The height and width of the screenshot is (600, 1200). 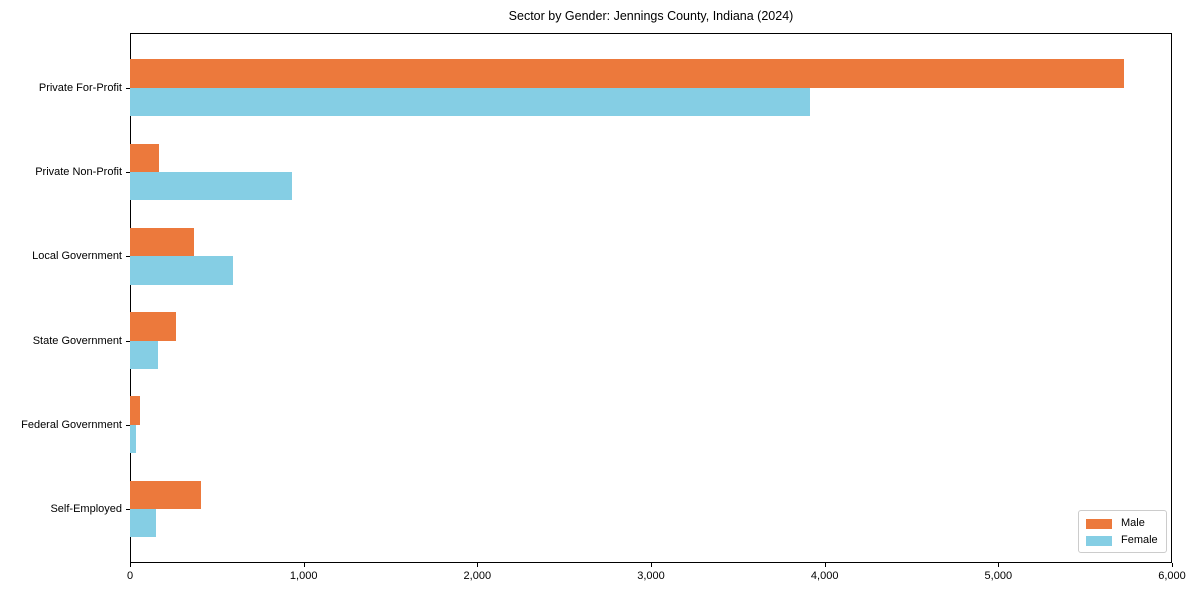 What do you see at coordinates (1172, 576) in the screenshot?
I see `x-tick-label-6-000: 6,000` at bounding box center [1172, 576].